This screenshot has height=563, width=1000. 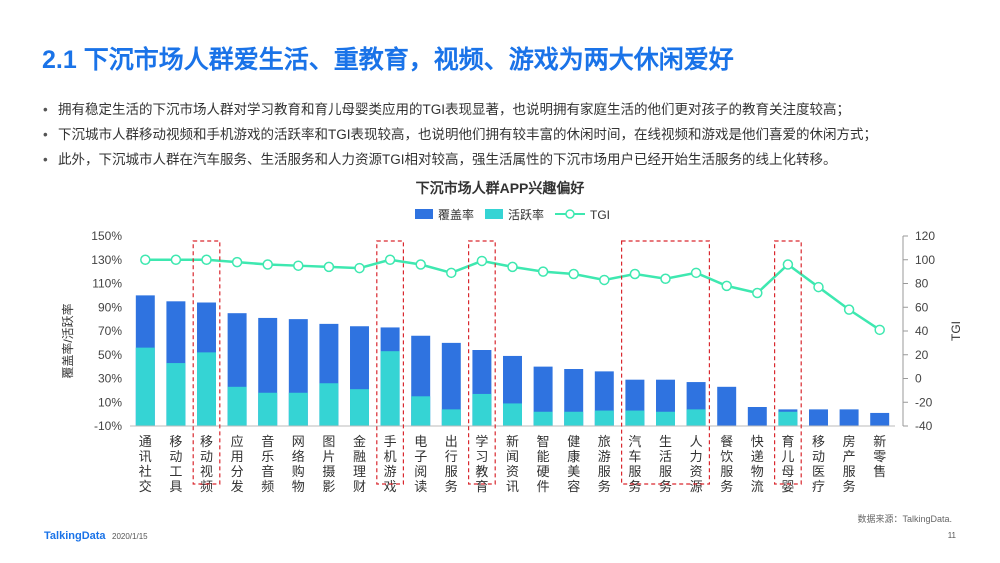 What do you see at coordinates (106, 236) in the screenshot?
I see `y-tick-label: 150%` at bounding box center [106, 236].